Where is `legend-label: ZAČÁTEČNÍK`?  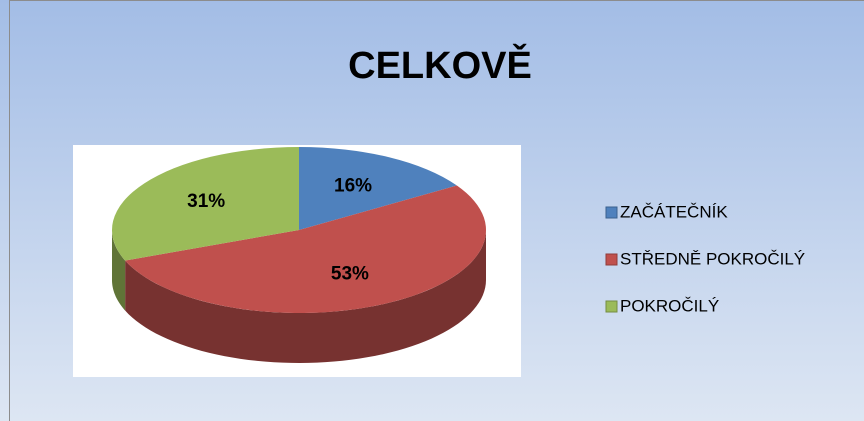 legend-label: ZAČÁTEČNÍK is located at coordinates (674, 211).